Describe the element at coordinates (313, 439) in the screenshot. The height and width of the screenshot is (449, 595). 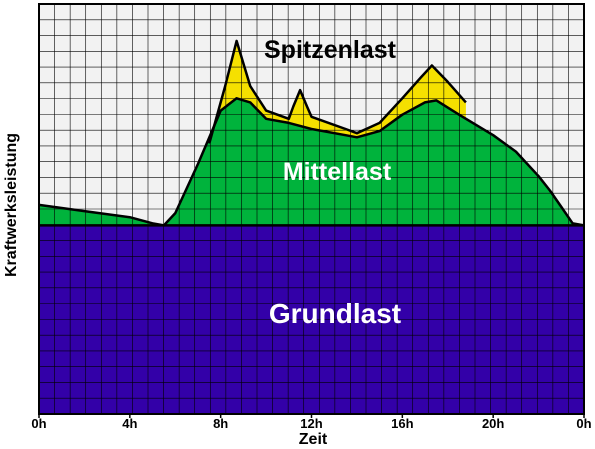
I see `x-axis-title: Zeit` at that location.